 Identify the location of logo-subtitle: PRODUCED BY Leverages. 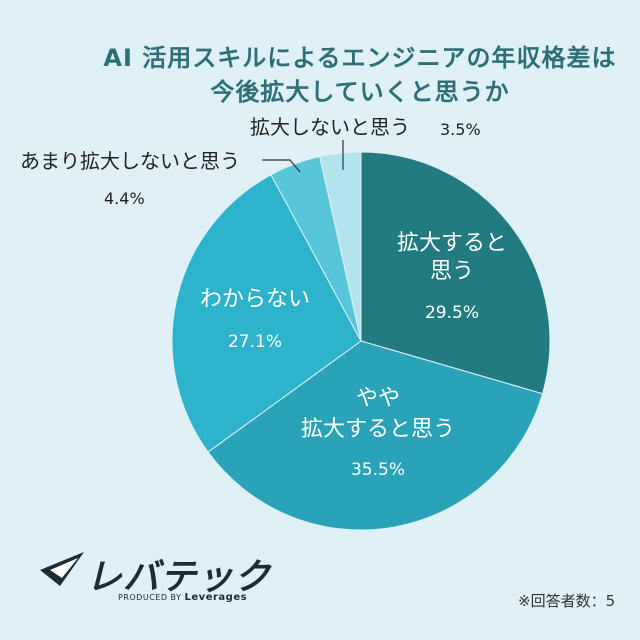
(182, 597).